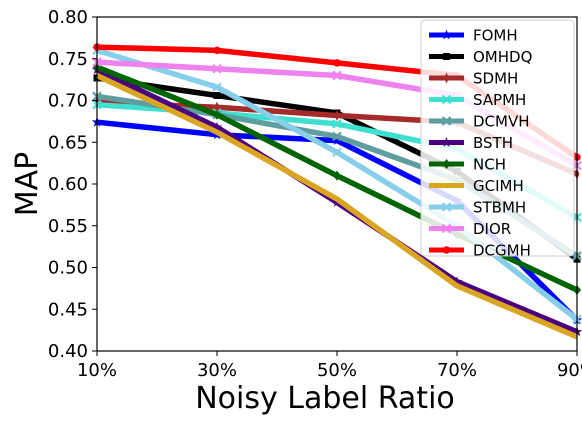 This screenshot has height=425, width=582. I want to click on legend-marker-sapmh, so click(446, 99).